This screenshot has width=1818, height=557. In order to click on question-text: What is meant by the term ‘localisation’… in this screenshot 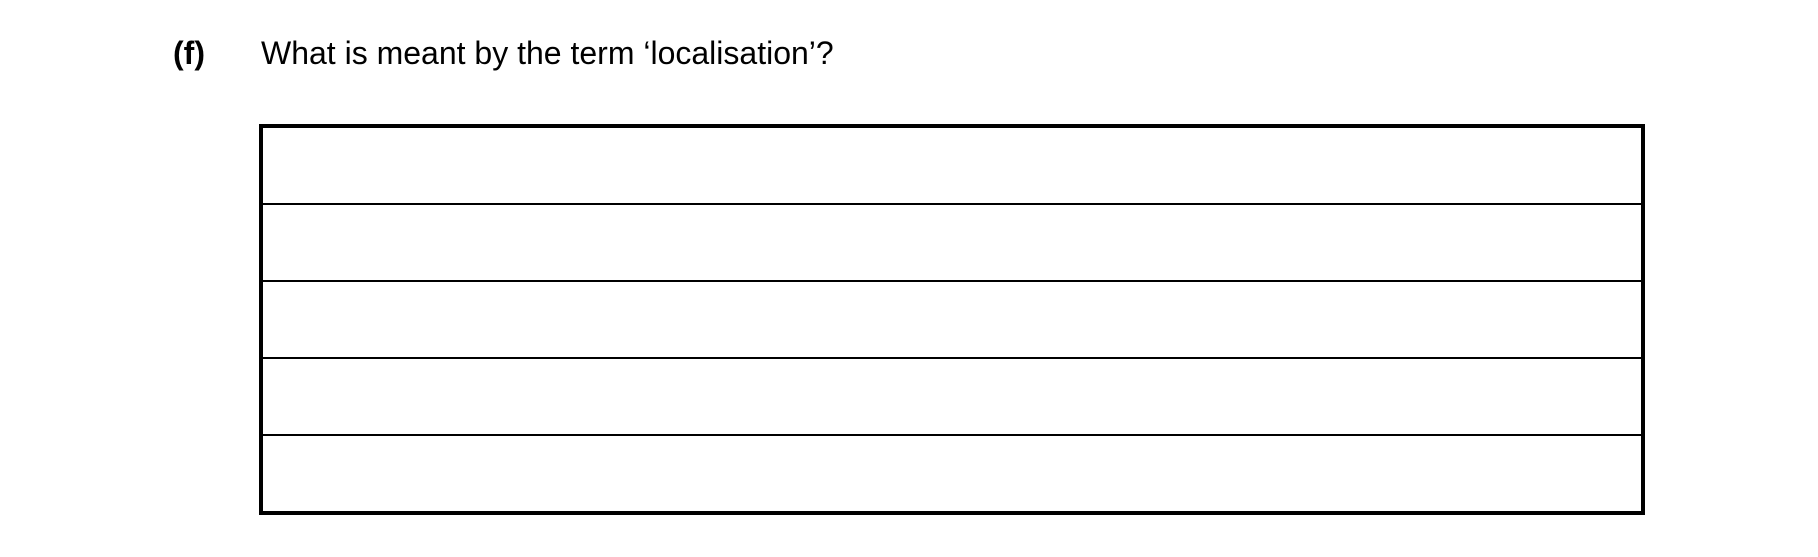, I will do `click(547, 53)`.